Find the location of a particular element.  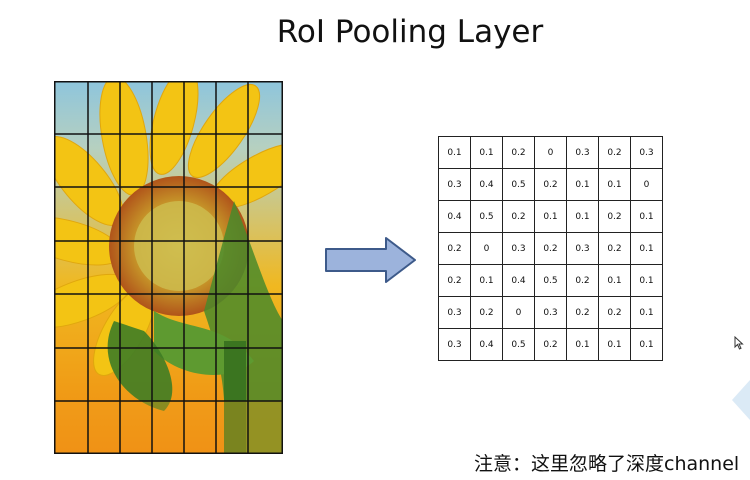

note-text: 注意：这里忽略了深度channel is located at coordinates (607, 464).